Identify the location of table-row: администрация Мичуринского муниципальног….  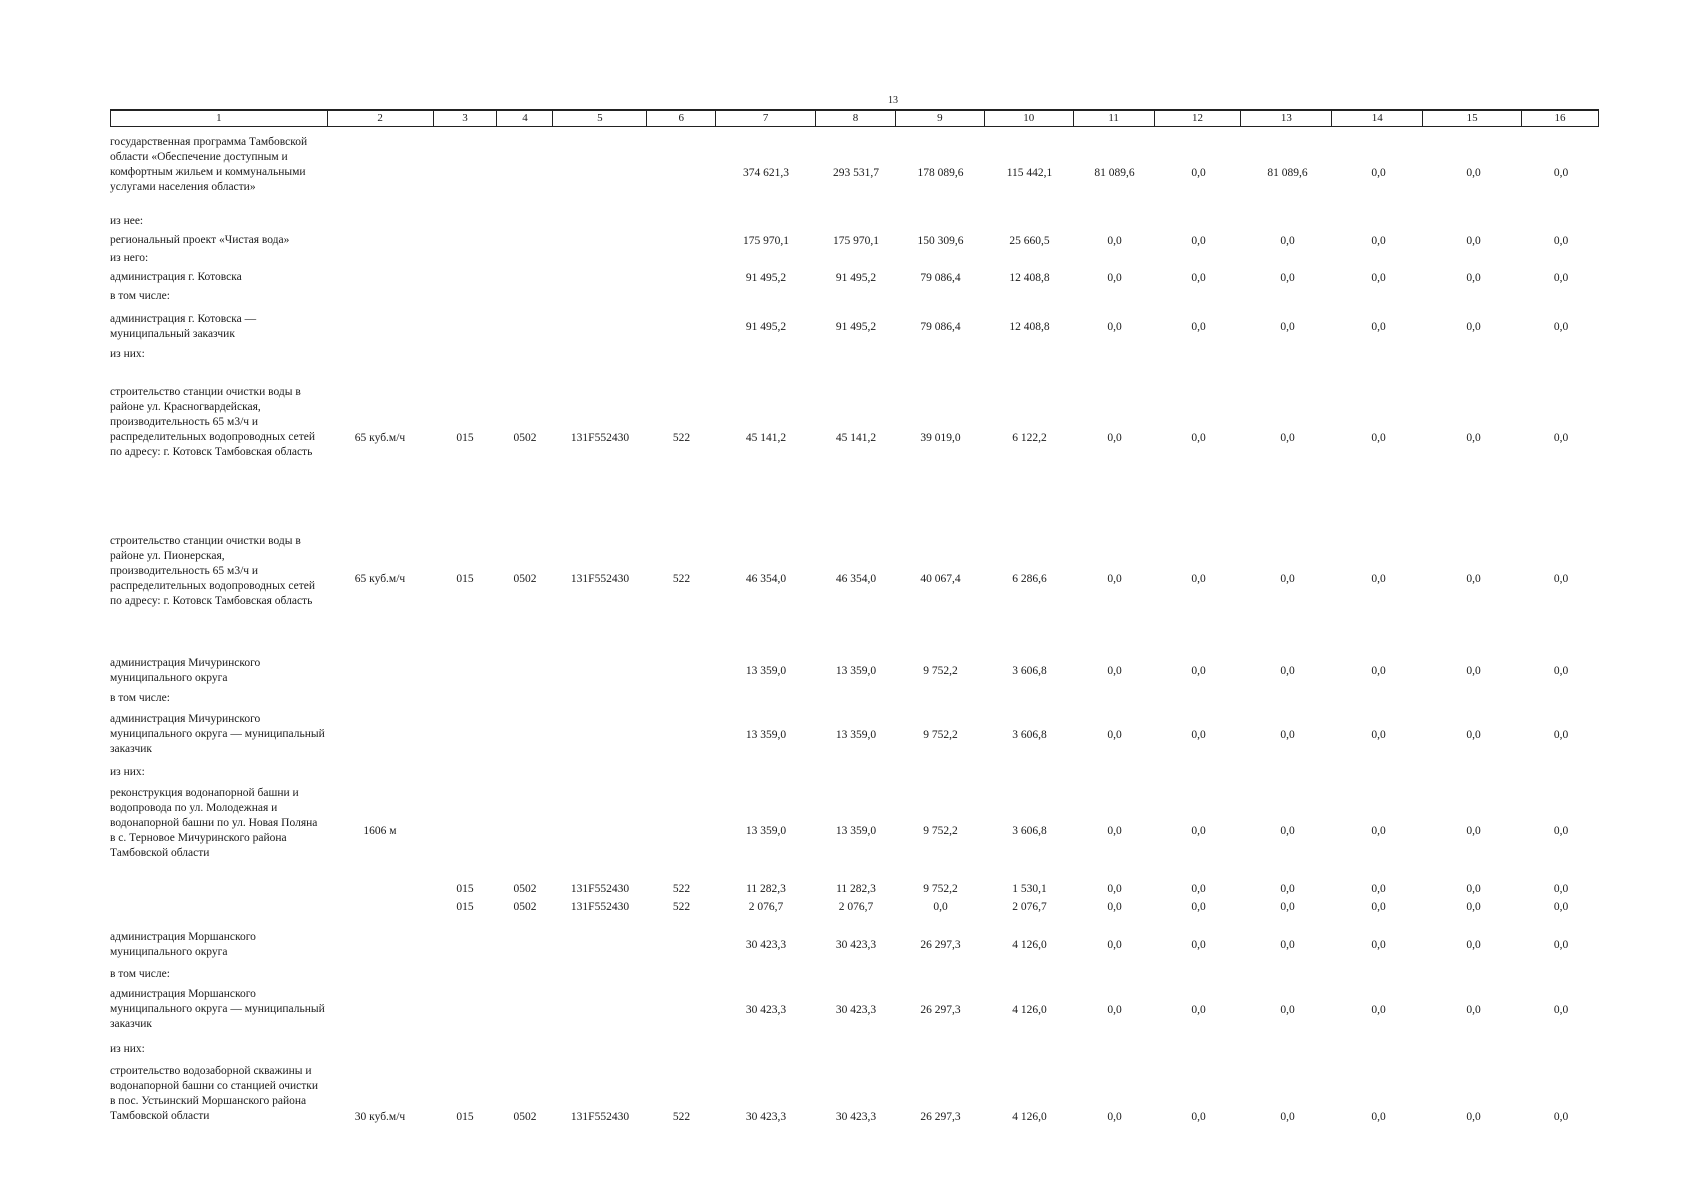
(854, 671).